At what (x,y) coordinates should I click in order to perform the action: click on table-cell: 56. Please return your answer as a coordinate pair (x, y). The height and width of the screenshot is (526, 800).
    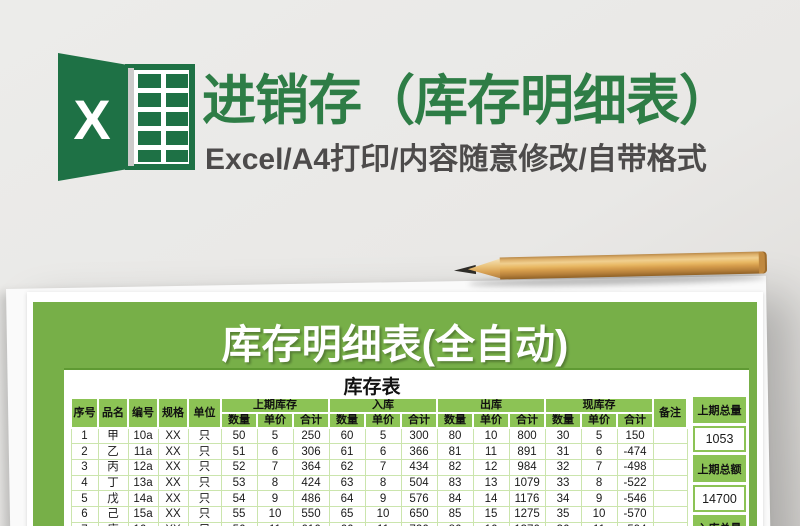
    Looking at the image, I should click on (239, 523).